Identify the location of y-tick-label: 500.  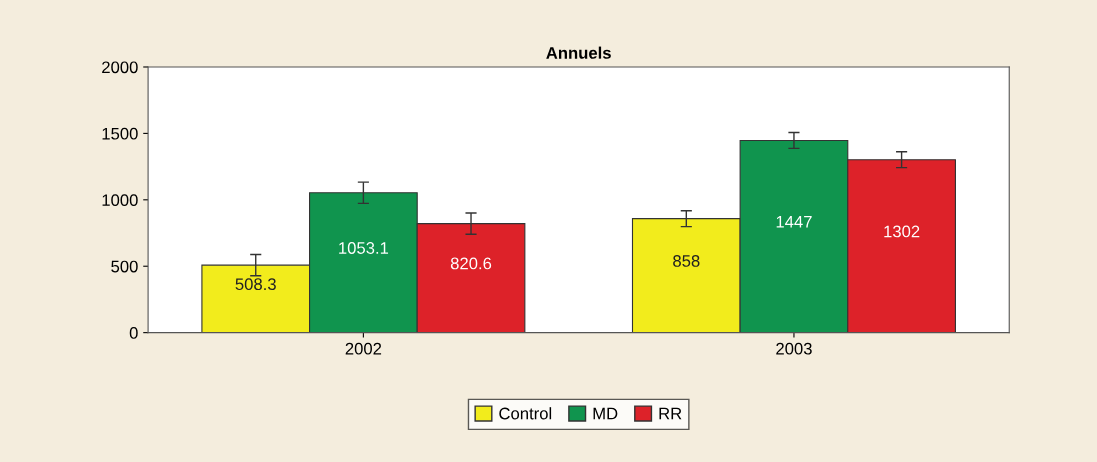
(124, 266).